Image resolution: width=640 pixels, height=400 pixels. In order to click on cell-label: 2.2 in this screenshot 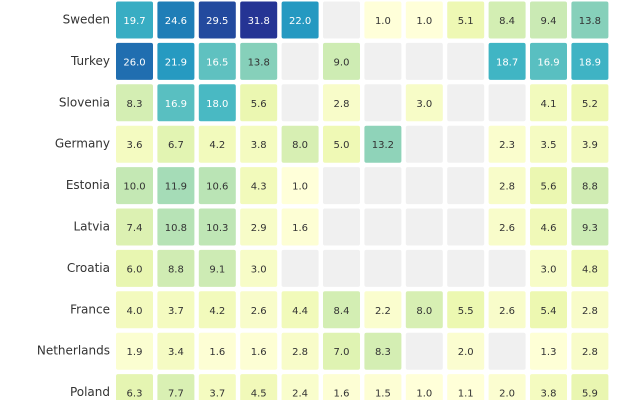, I will do `click(383, 311)`.